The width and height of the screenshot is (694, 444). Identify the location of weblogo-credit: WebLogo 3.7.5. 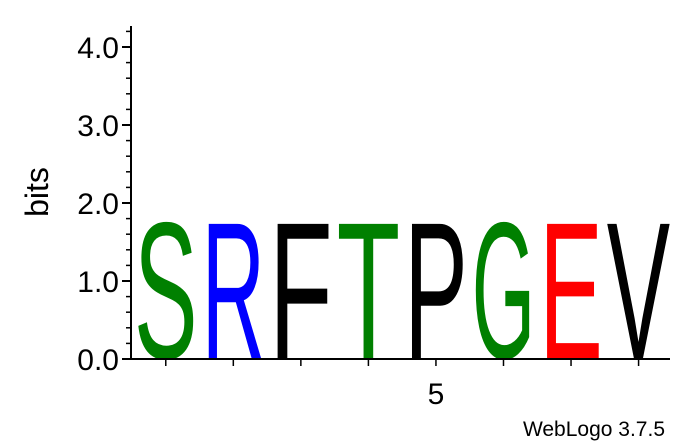
(594, 429).